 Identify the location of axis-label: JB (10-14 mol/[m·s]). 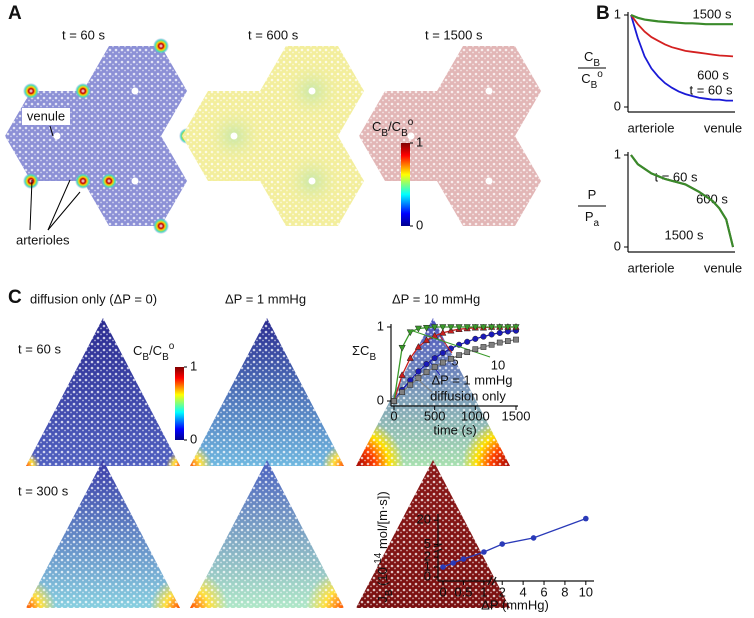
(384, 546).